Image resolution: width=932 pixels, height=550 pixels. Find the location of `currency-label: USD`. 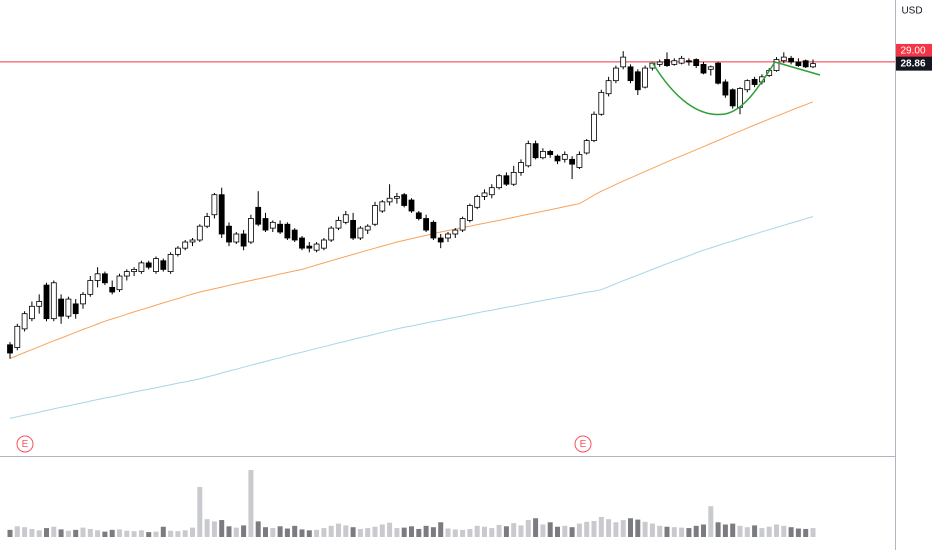

currency-label: USD is located at coordinates (911, 11).